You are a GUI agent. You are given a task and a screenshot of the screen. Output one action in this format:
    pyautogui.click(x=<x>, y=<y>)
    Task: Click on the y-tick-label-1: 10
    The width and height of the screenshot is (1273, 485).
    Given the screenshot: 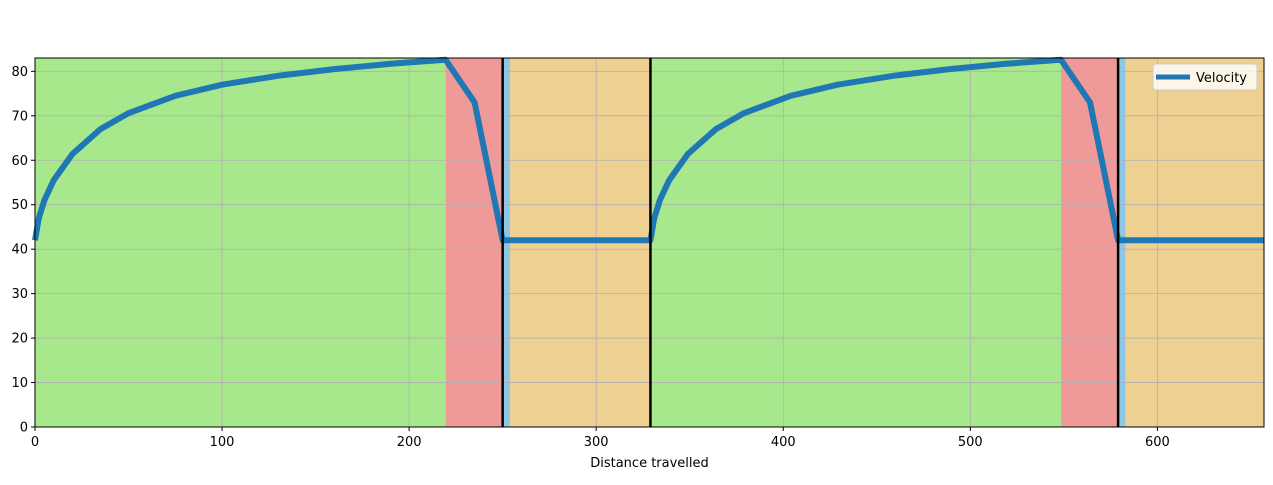 What is the action you would take?
    pyautogui.click(x=19, y=383)
    